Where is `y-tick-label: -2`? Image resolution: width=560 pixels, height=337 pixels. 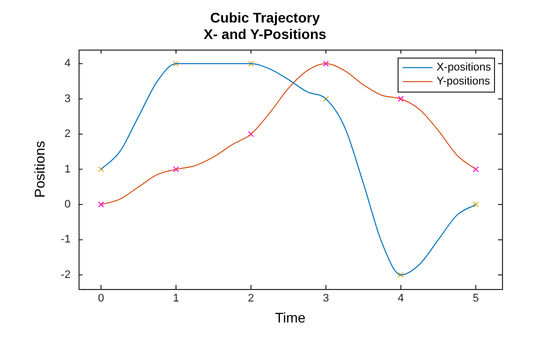
y-tick-label: -2 is located at coordinates (65, 274).